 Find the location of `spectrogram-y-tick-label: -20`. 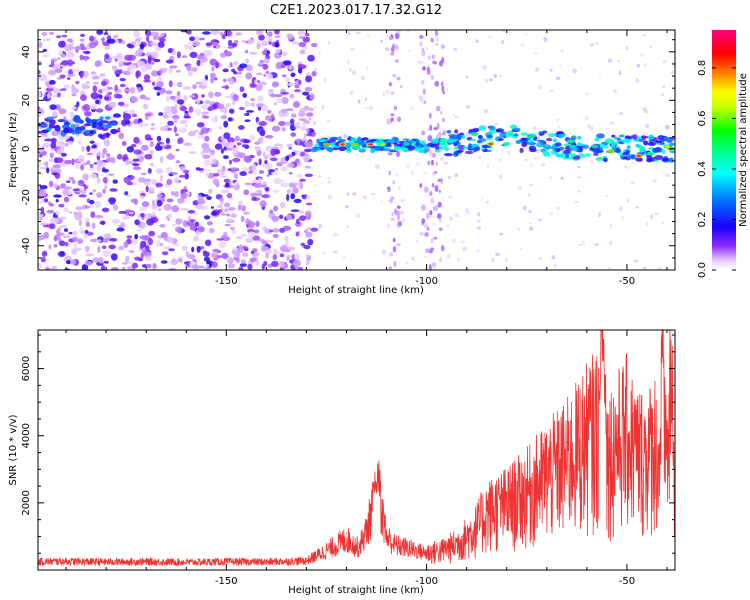

spectrogram-y-tick-label: -20 is located at coordinates (26, 197).